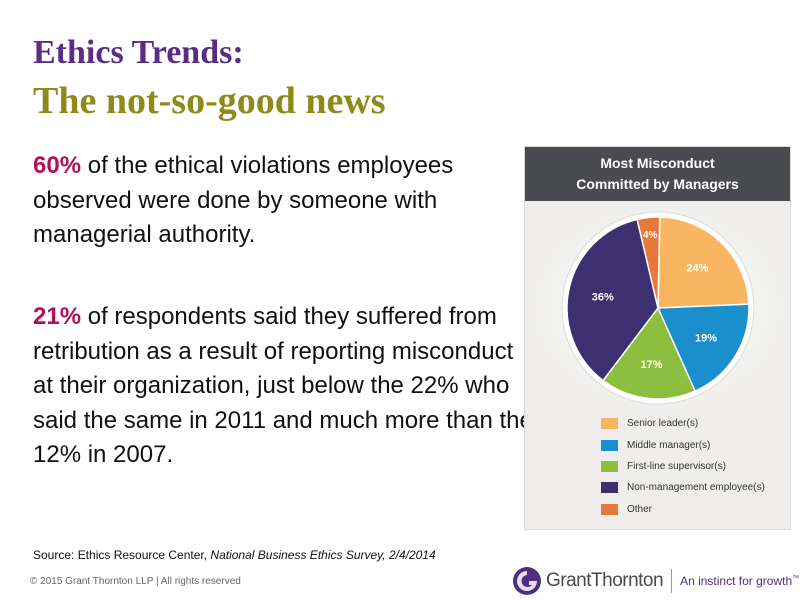  Describe the element at coordinates (652, 365) in the screenshot. I see `pie-label-2: 17%` at that location.